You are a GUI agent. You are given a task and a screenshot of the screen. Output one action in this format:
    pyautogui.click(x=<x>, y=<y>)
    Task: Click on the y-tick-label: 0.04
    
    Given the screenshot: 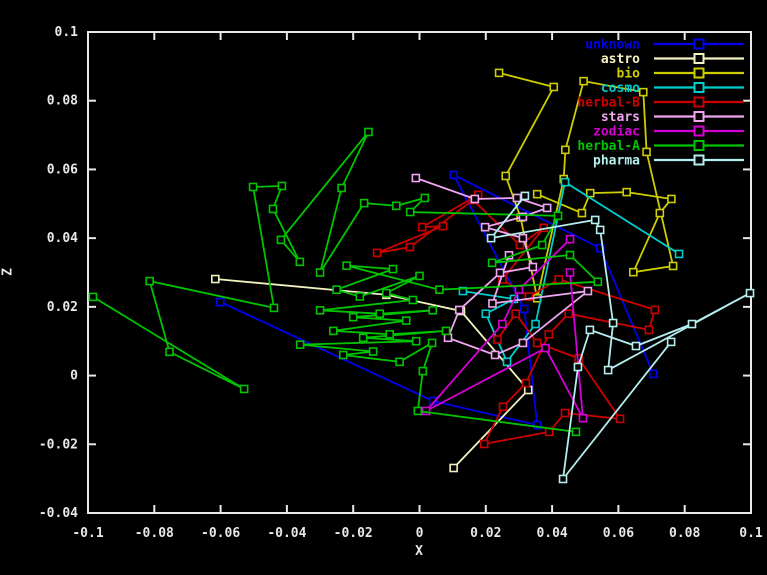 What is the action you would take?
    pyautogui.click(x=62, y=238)
    